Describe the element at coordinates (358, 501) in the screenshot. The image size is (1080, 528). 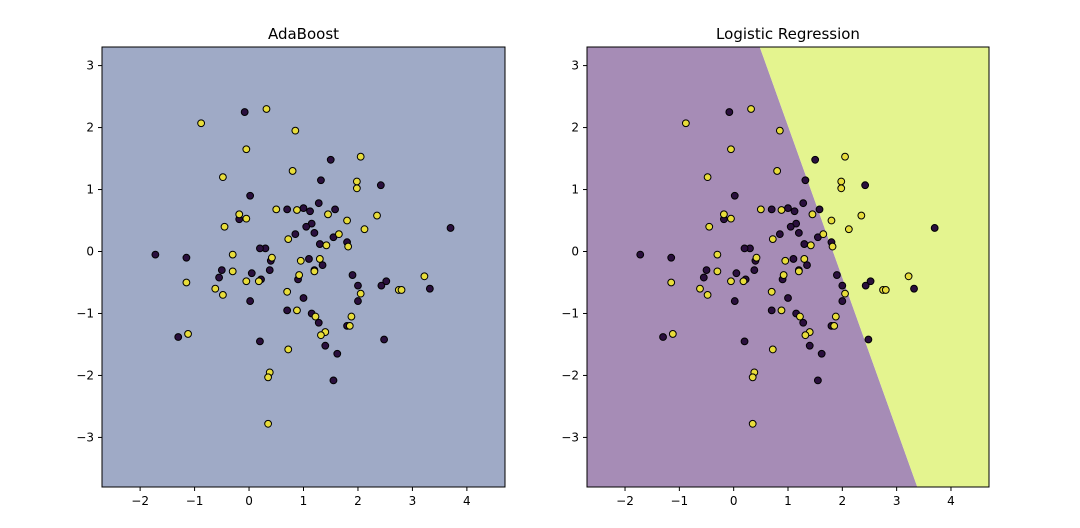
I see `x-tick-label: 2` at that location.